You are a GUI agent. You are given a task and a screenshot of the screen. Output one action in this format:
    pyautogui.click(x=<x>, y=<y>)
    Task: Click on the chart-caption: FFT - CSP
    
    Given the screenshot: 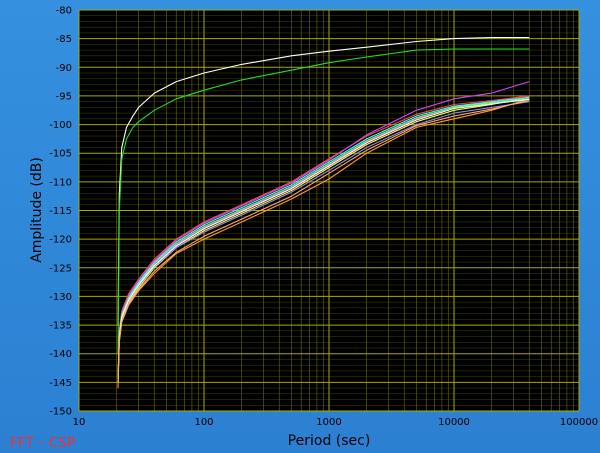 What is the action you would take?
    pyautogui.click(x=43, y=443)
    